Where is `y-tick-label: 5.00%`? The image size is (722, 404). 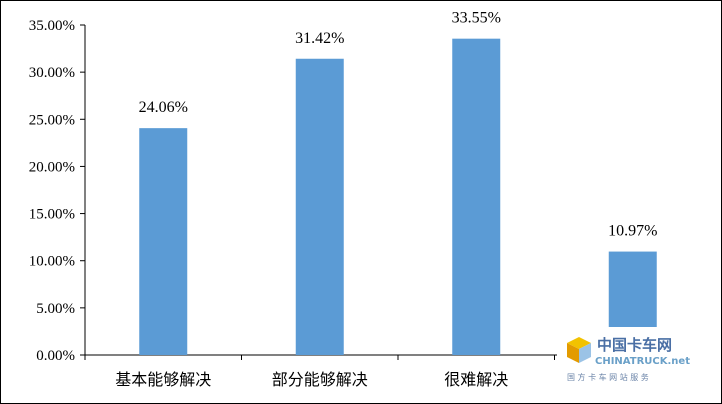
y-tick-label: 5.00% is located at coordinates (55, 309).